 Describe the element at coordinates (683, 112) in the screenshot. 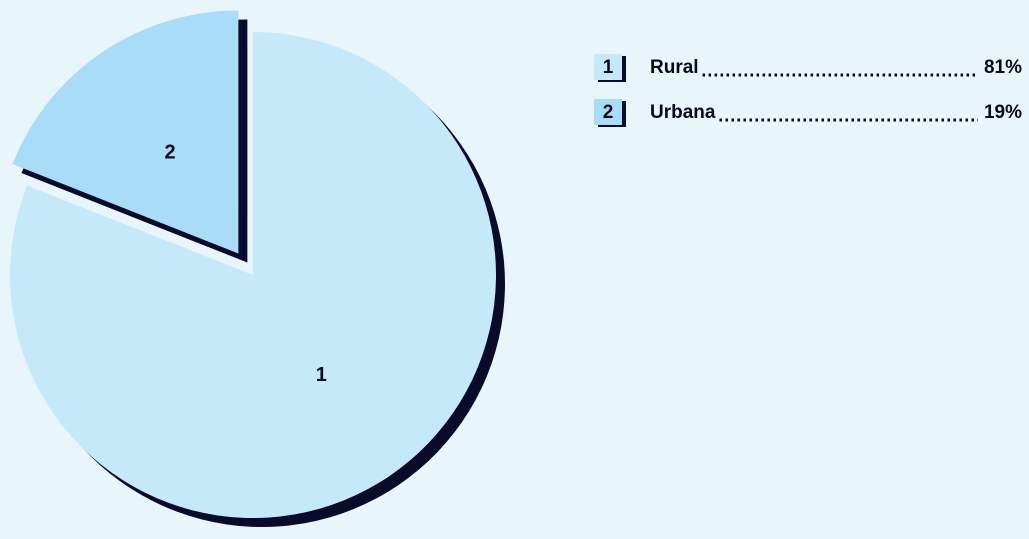

I see `legend-label: Urbana` at that location.